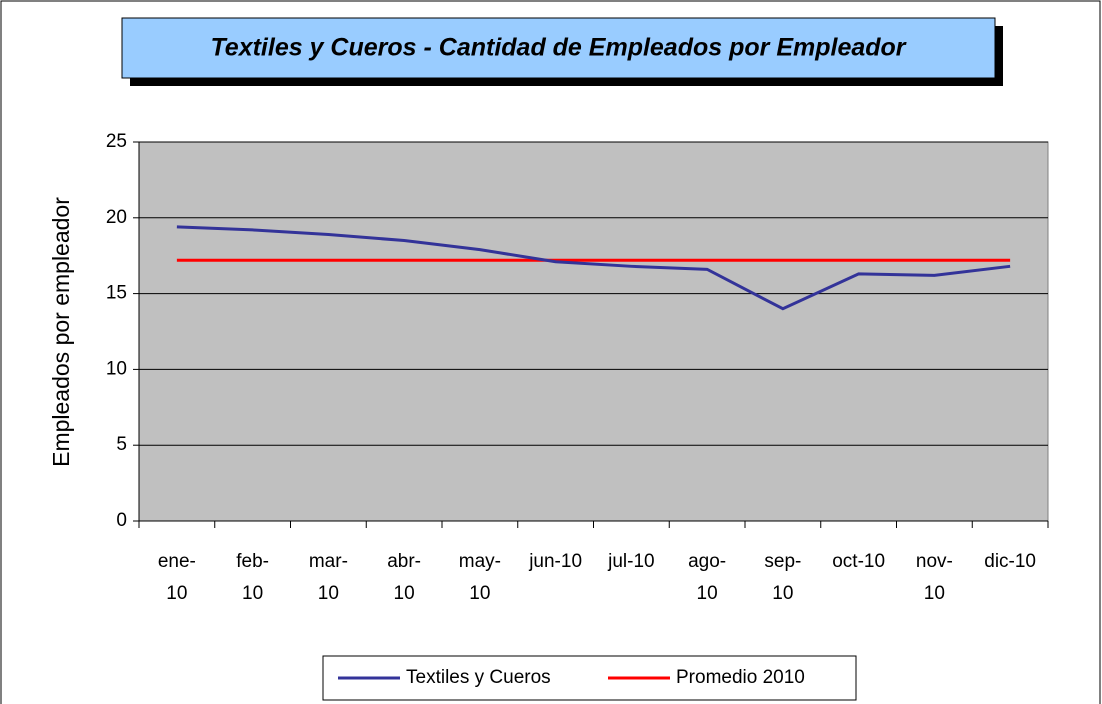 Image resolution: width=1102 pixels, height=704 pixels. What do you see at coordinates (116, 141) in the screenshot?
I see `y-tick-label: 25` at bounding box center [116, 141].